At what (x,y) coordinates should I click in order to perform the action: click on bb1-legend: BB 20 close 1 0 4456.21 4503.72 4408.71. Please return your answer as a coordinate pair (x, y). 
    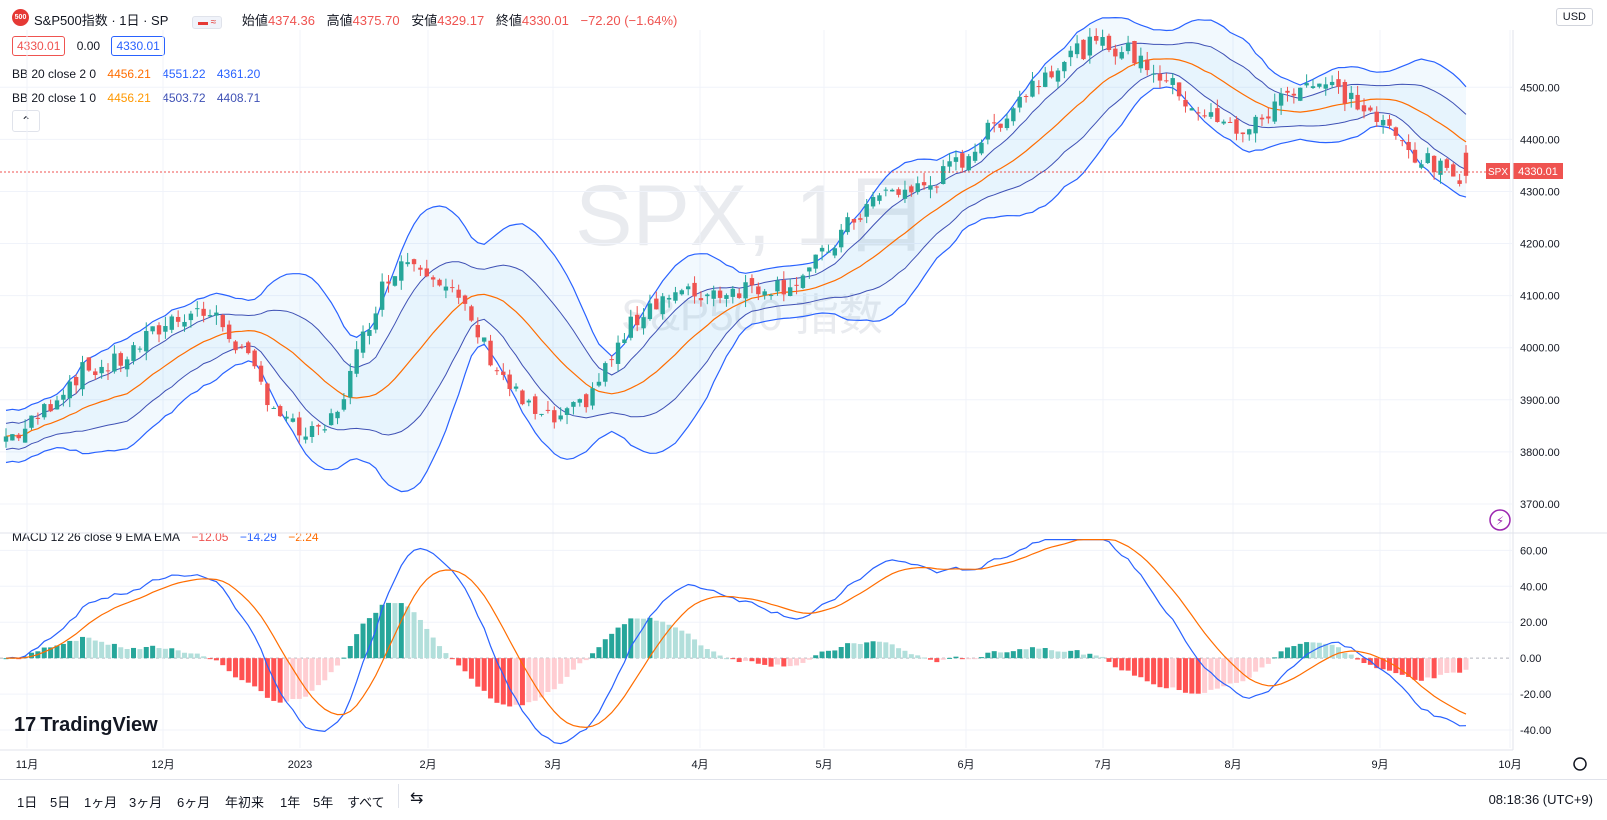
    Looking at the image, I should click on (140, 98).